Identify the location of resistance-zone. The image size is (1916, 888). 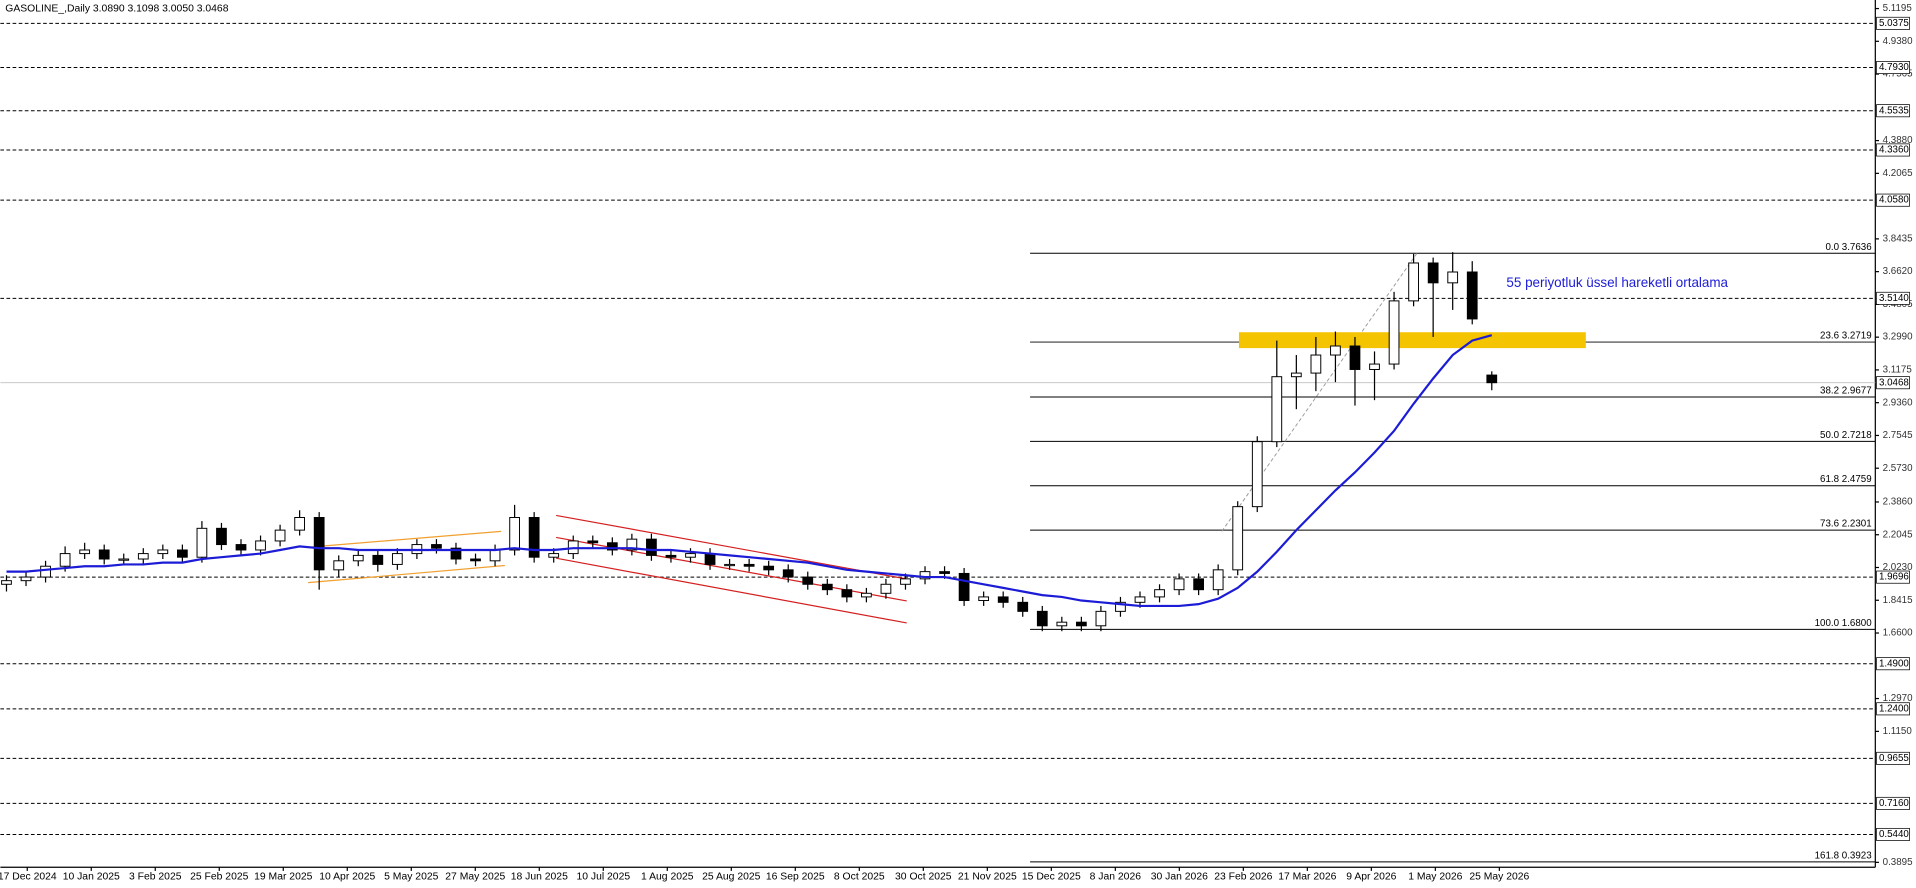
(1412, 340).